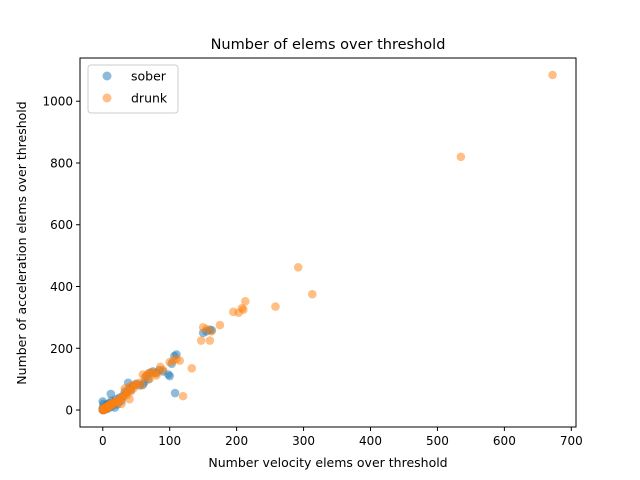 Image resolution: width=640 pixels, height=480 pixels. What do you see at coordinates (236, 441) in the screenshot?
I see `x-tick-label: 200` at bounding box center [236, 441].